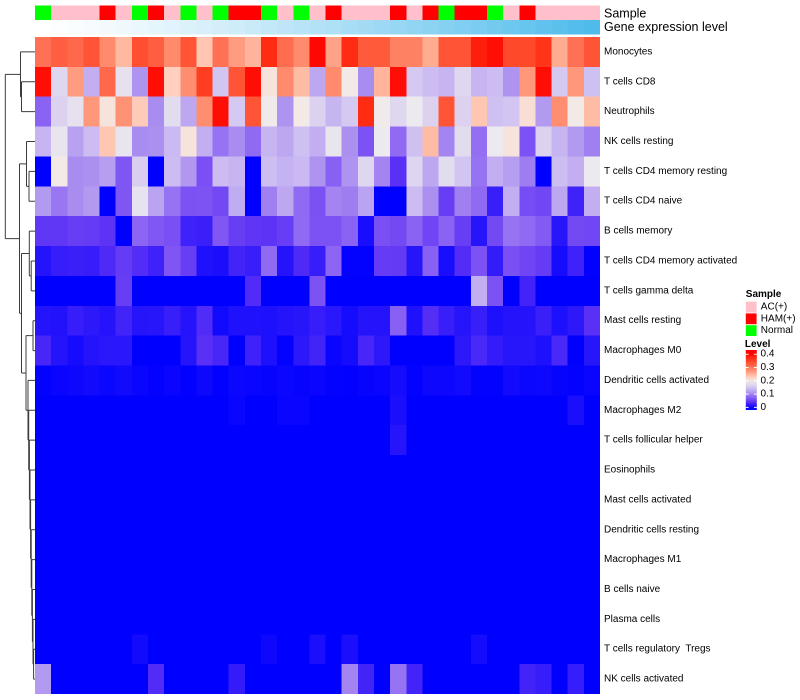 The image size is (800, 700). I want to click on svg-text: 0.3, so click(768, 367).